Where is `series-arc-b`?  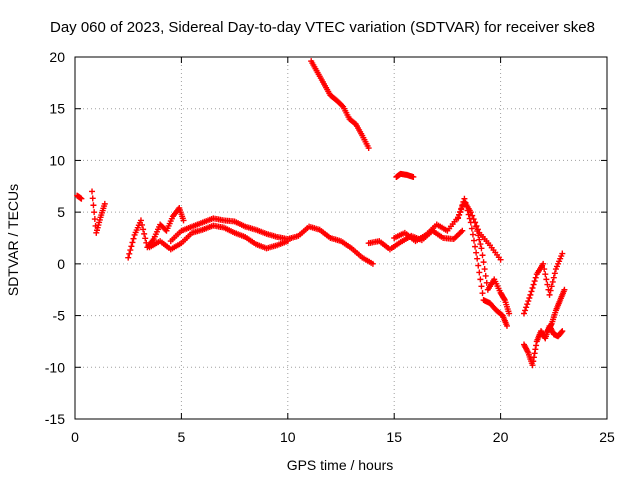
series-arc-b is located at coordinates (98, 212).